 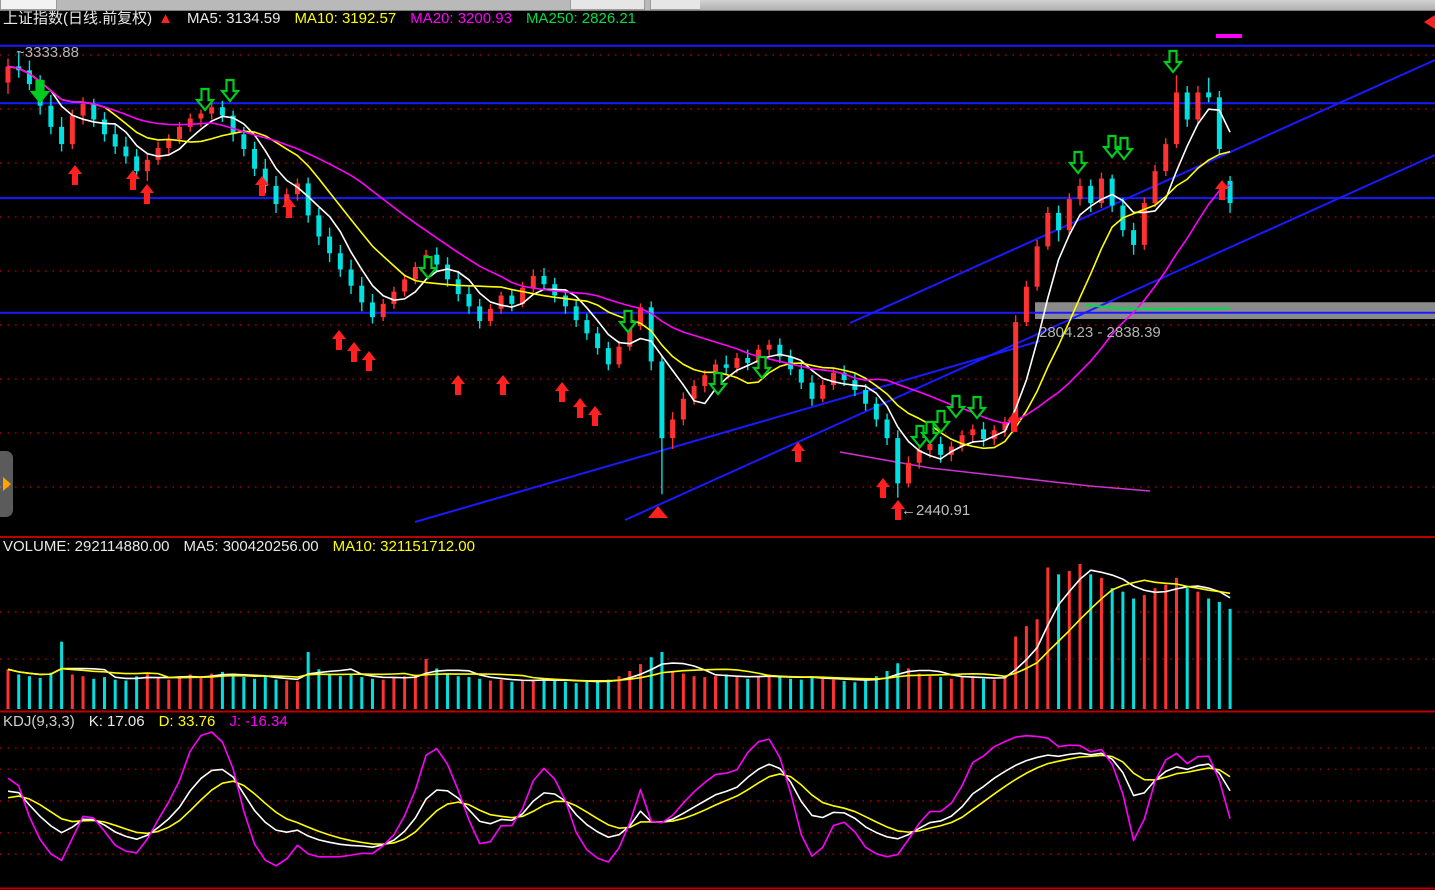 What do you see at coordinates (403, 546) in the screenshot?
I see `volume-ma10-value: MA10: 321151712.00` at bounding box center [403, 546].